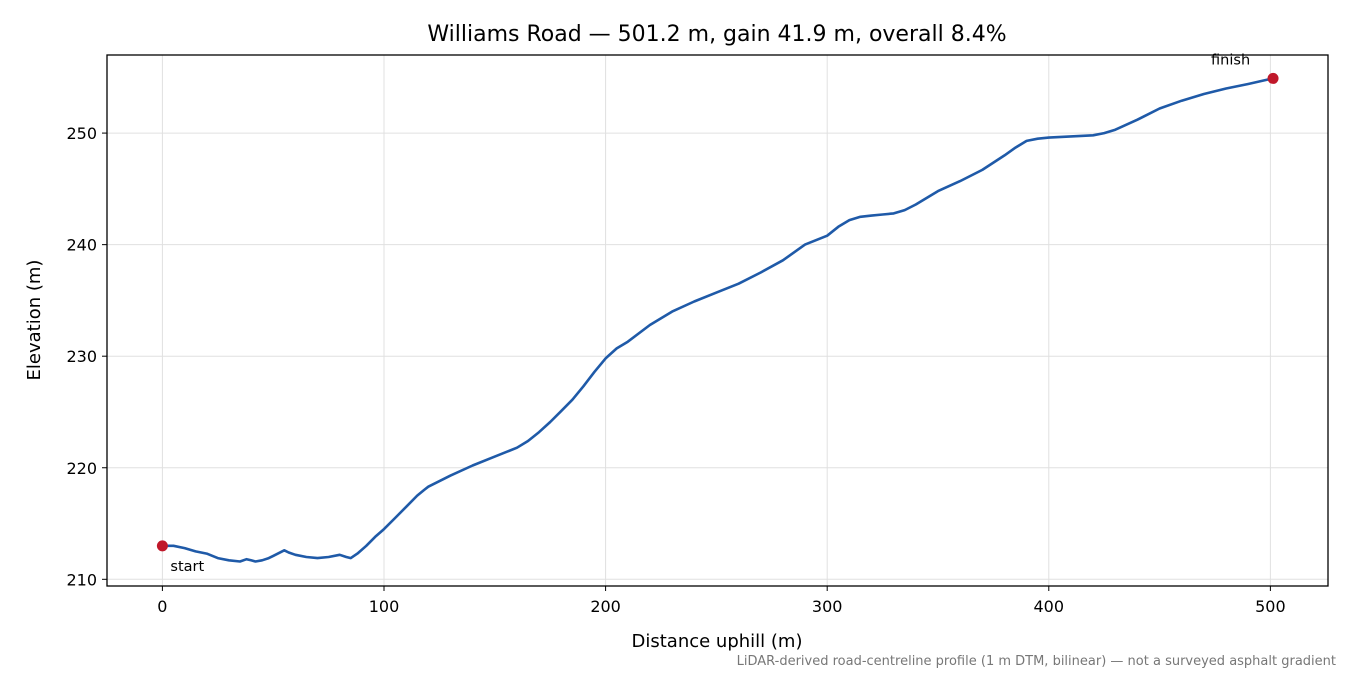  I want to click on y-tick-label: 250, so click(81, 133).